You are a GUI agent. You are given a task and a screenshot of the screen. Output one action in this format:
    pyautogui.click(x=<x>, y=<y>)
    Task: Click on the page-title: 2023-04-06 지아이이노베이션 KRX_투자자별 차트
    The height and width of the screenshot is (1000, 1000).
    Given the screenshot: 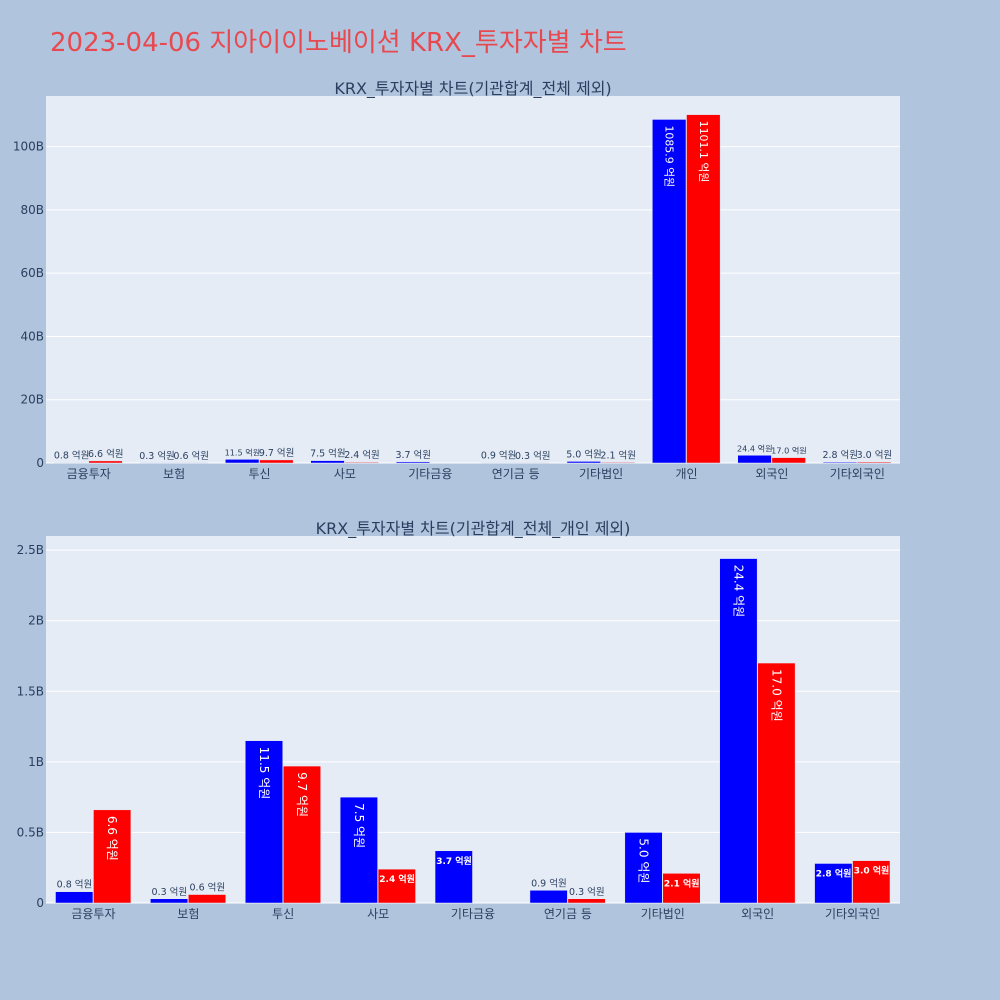 What is the action you would take?
    pyautogui.click(x=338, y=43)
    